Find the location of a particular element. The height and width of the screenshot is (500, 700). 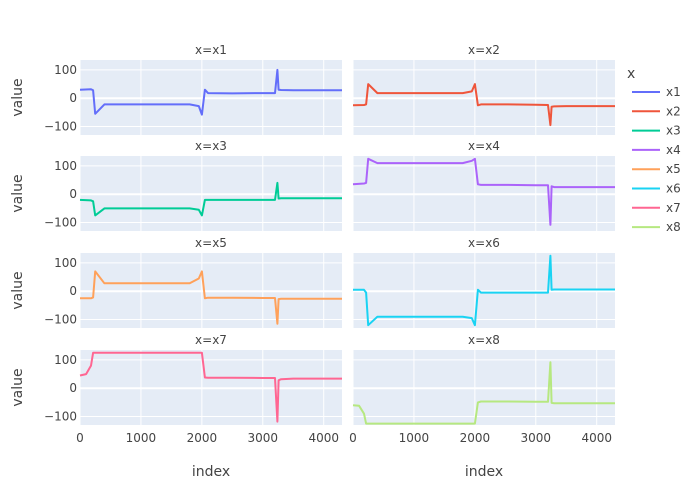

panel-title: x=x8 is located at coordinates (484, 340).